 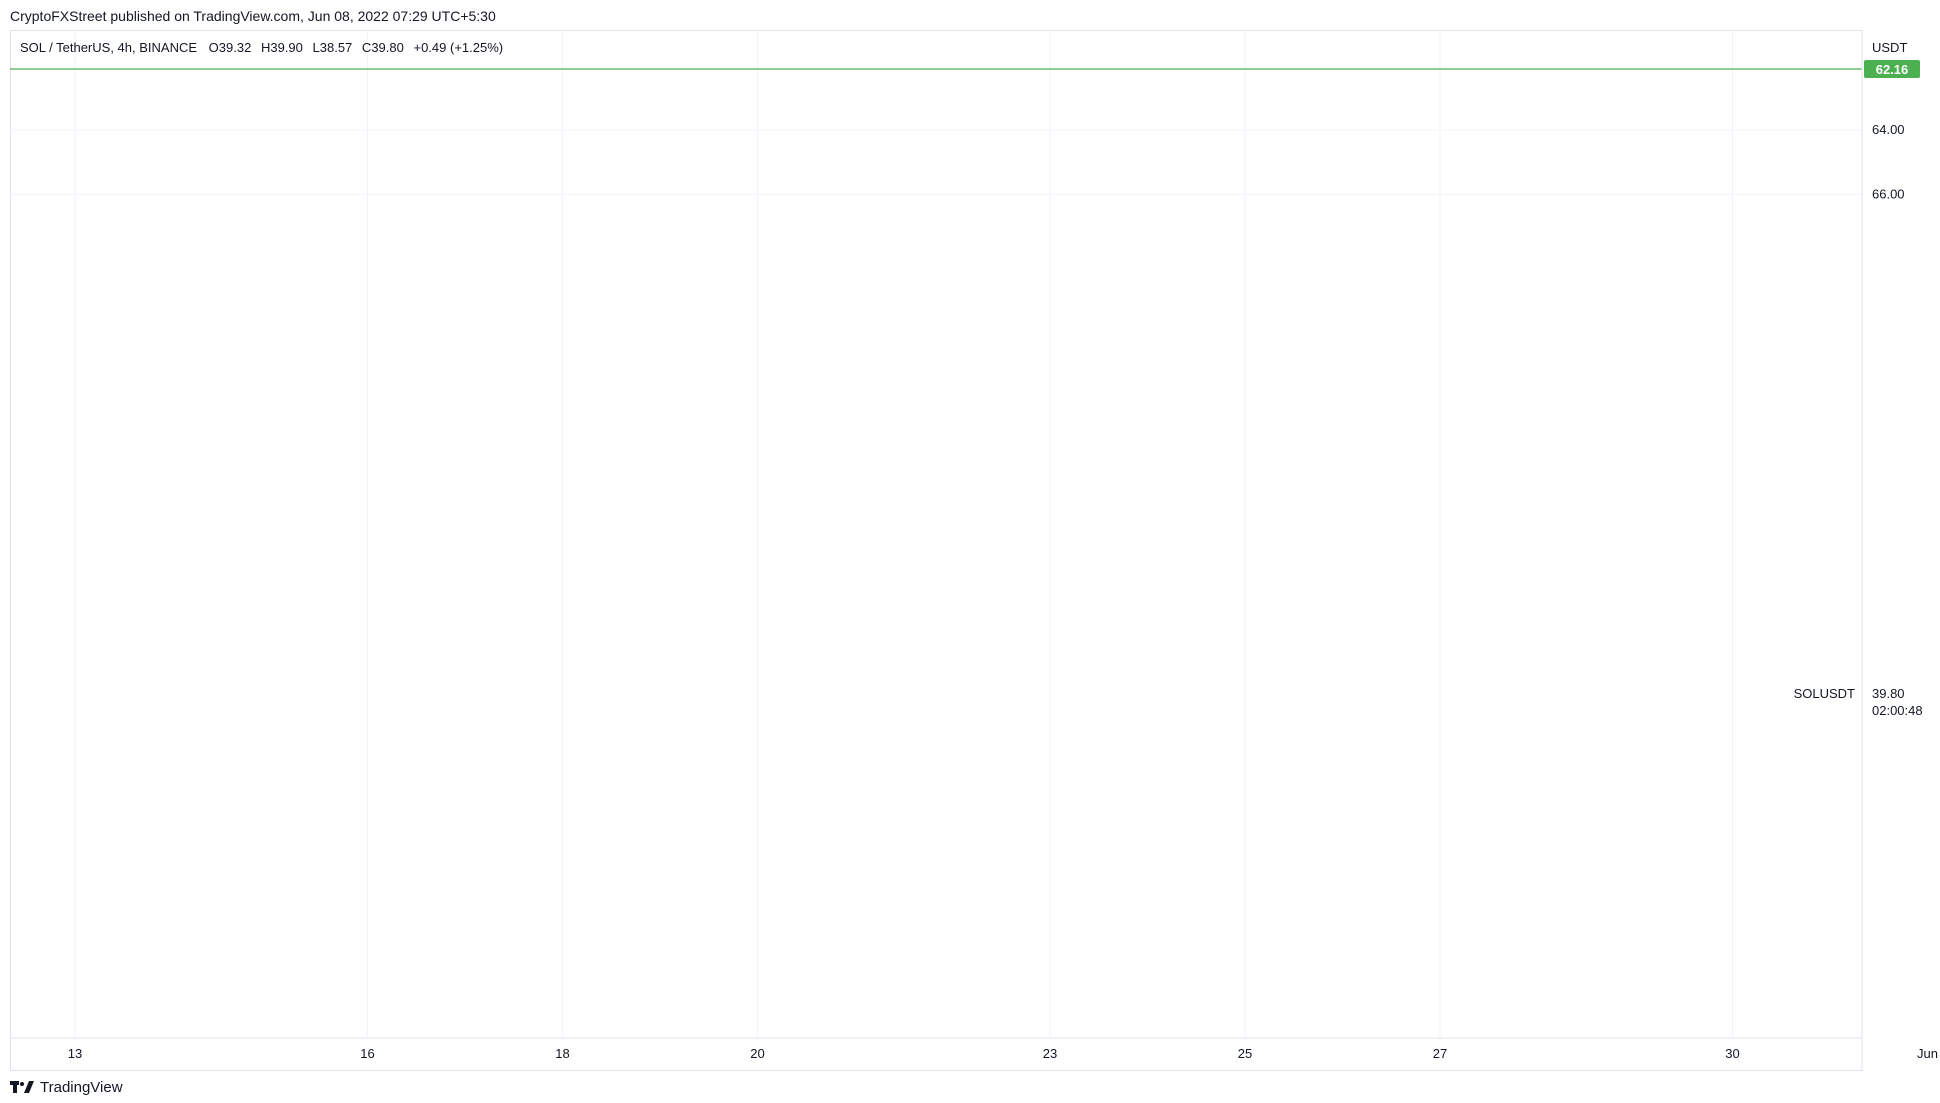 I want to click on time-tick-label: 23, so click(x=1050, y=1053).